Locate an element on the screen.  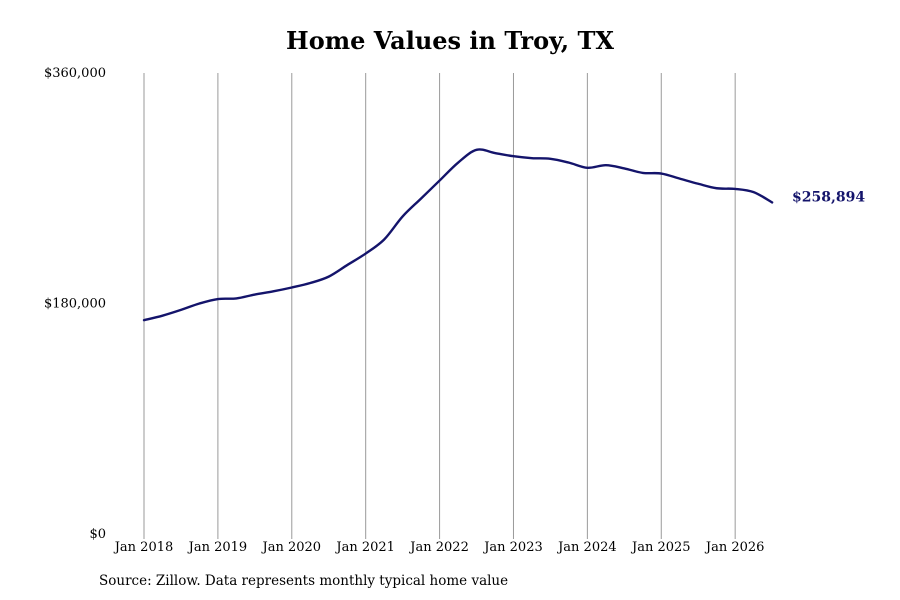
y-tick-label: $180,000 is located at coordinates (75, 304).